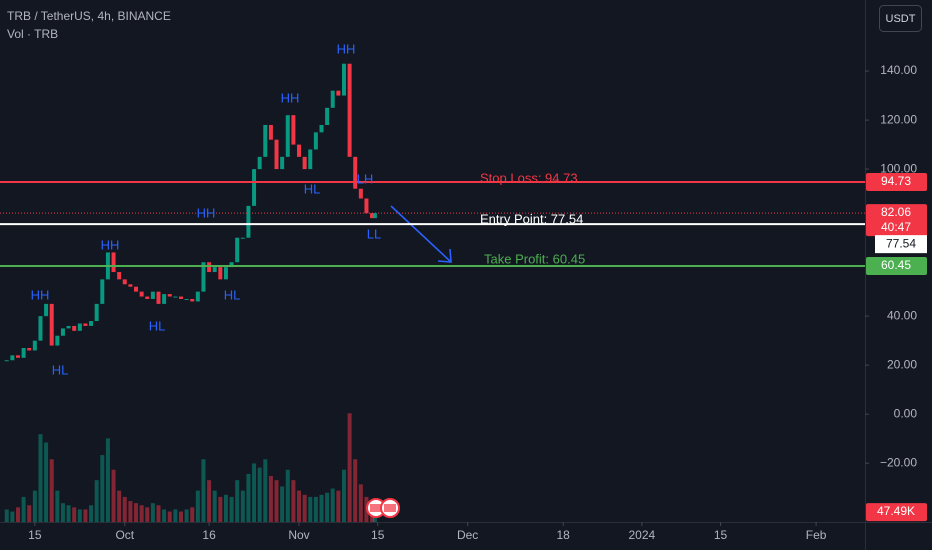 This screenshot has height=550, width=932. I want to click on currency-button, so click(900, 18).